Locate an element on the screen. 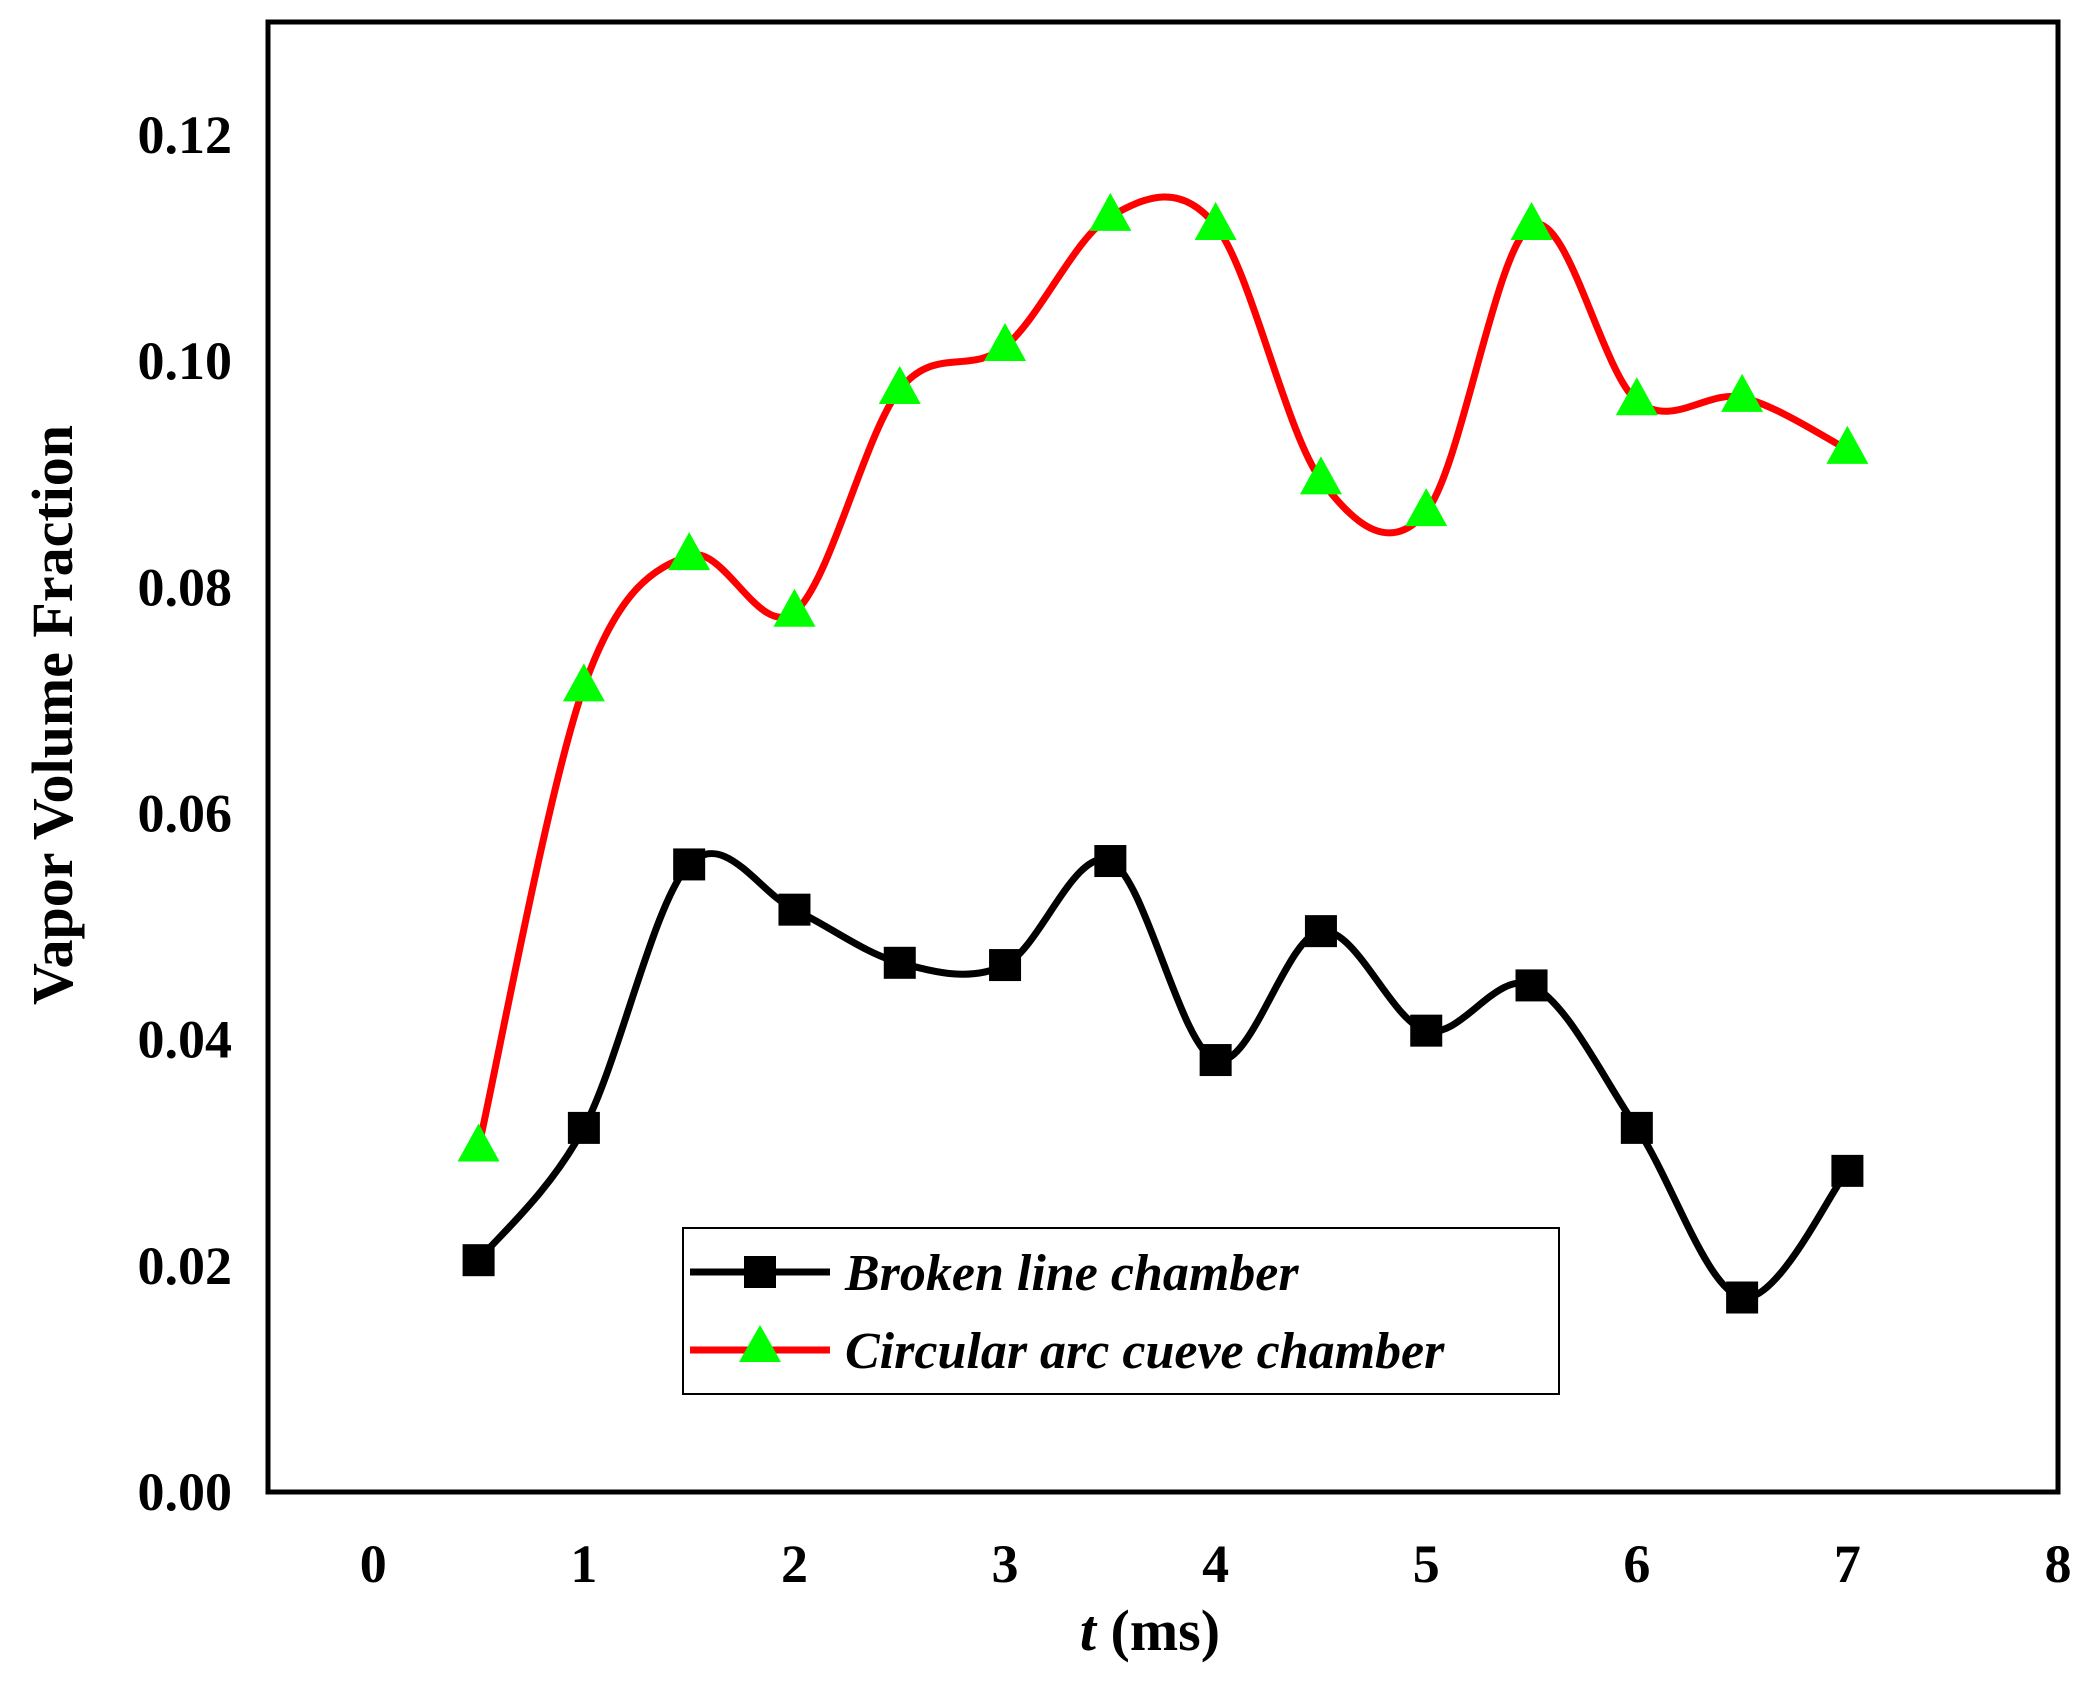 The image size is (2092, 1689). x-tick-label: 5 is located at coordinates (1426, 1564).